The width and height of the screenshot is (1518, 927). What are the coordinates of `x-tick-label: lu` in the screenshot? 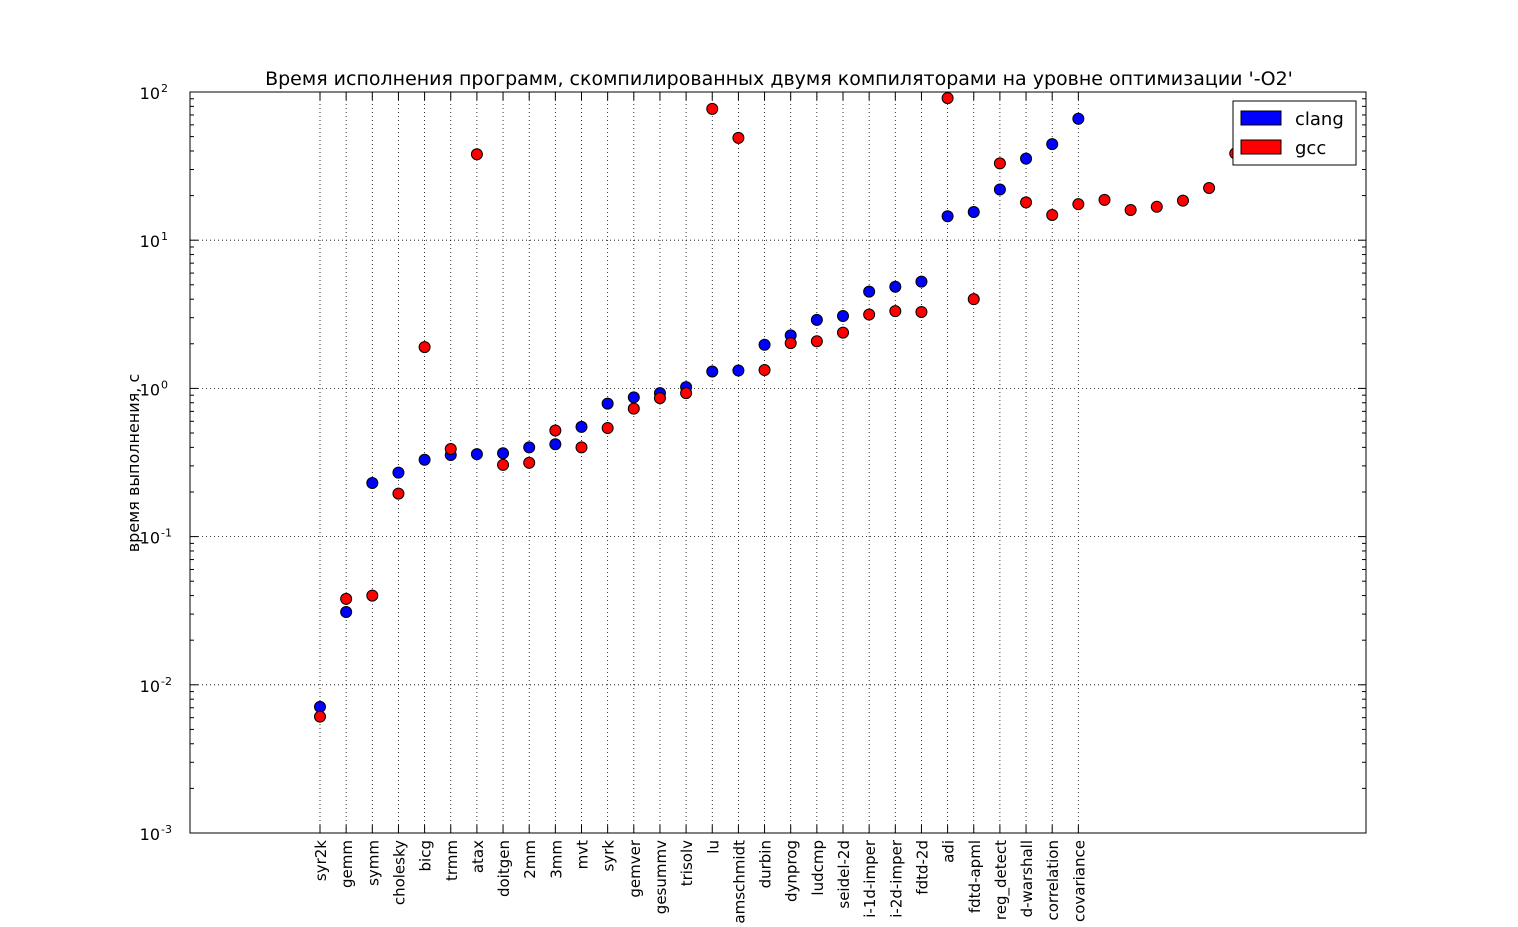 It's located at (713, 847).